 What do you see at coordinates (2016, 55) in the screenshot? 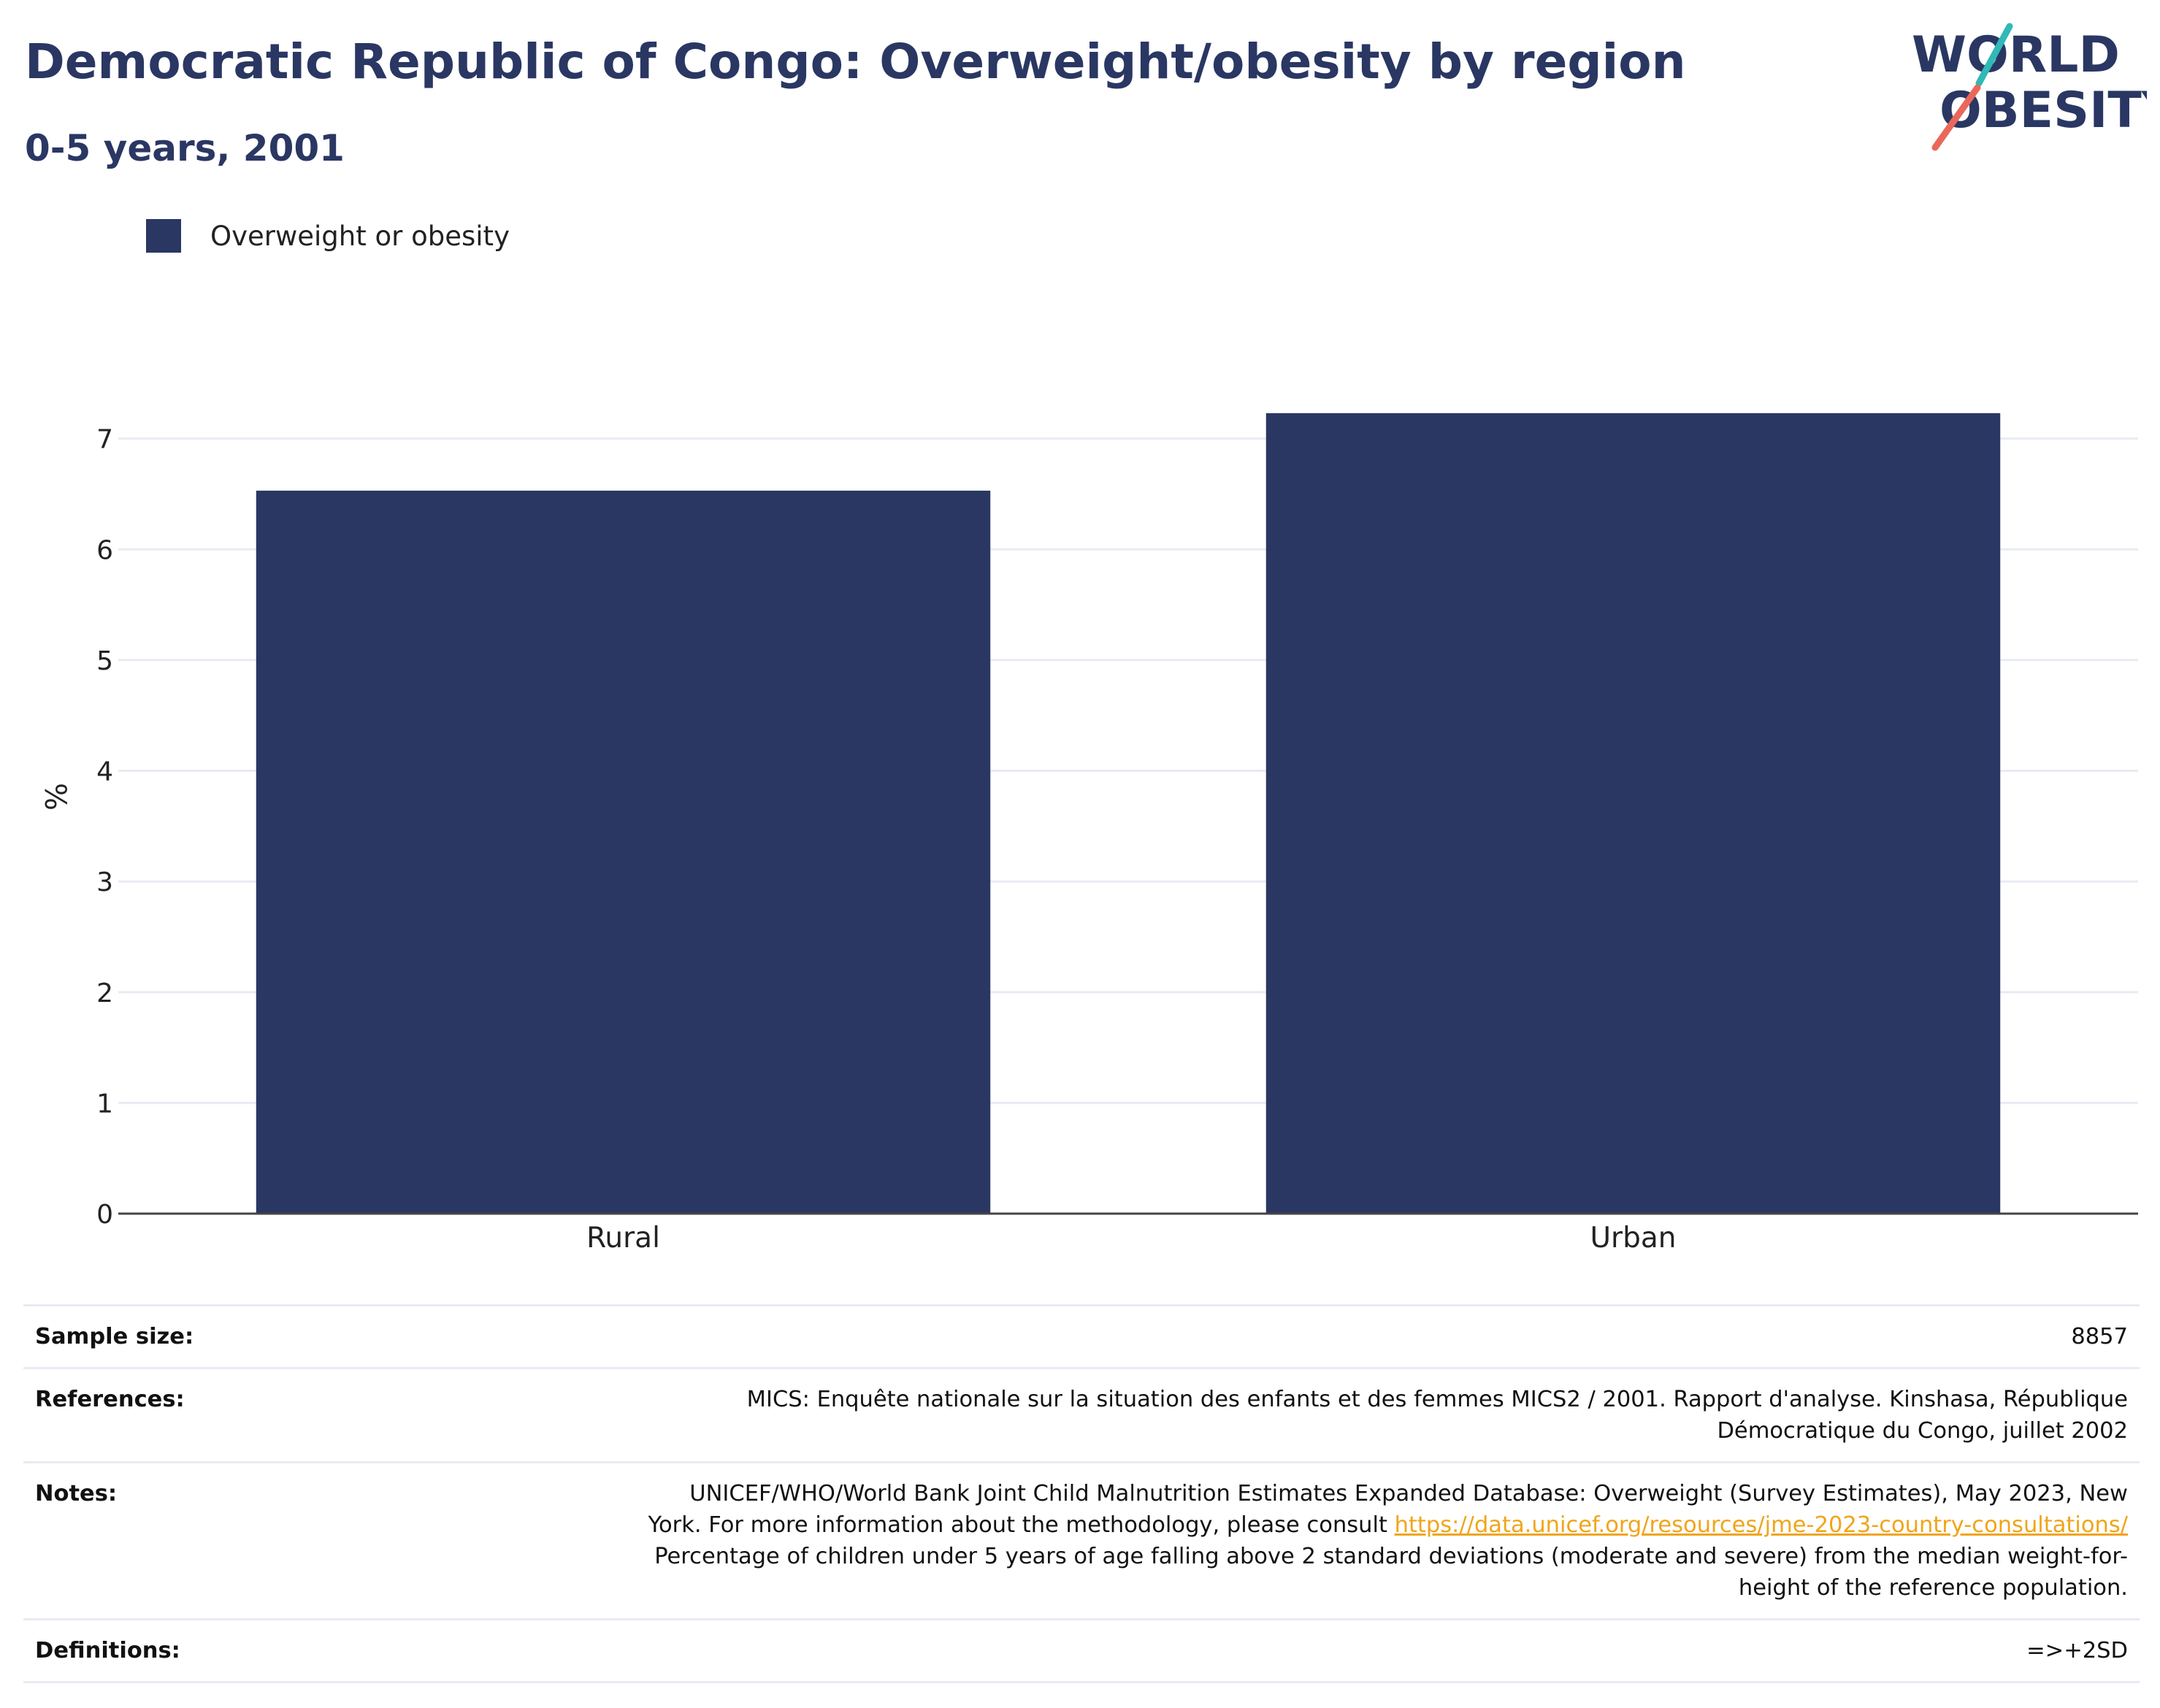
I see `logo-text-world: WORLD` at bounding box center [2016, 55].